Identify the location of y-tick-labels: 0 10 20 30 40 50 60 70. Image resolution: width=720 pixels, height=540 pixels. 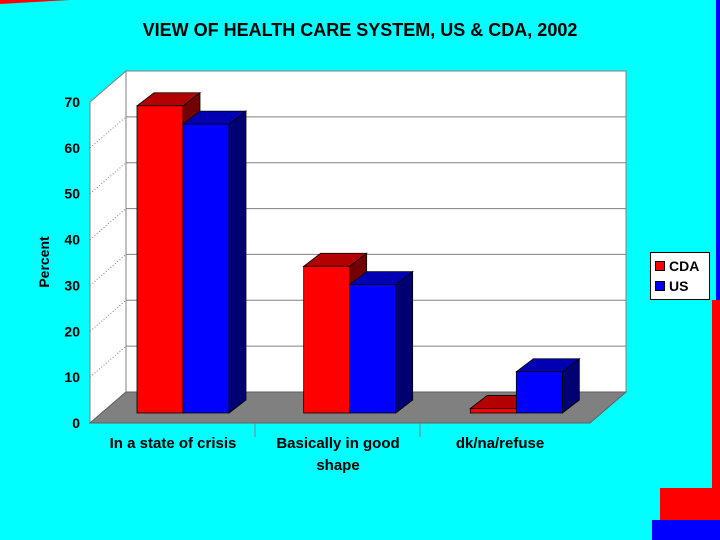
(72, 262).